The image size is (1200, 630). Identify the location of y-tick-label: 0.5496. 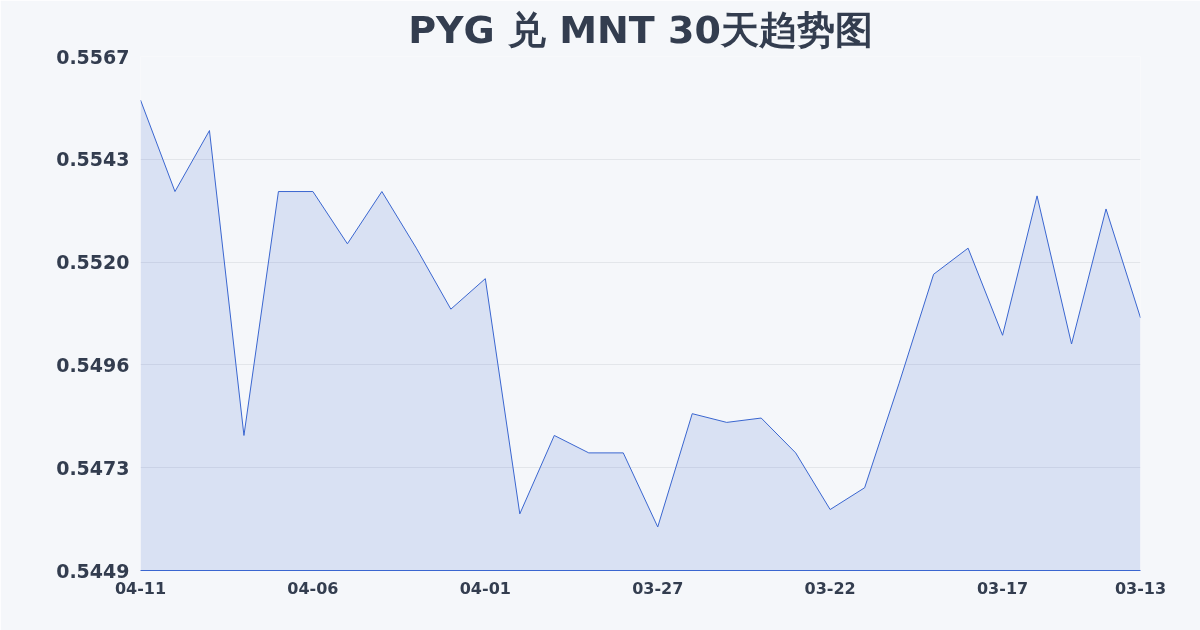
(93, 364).